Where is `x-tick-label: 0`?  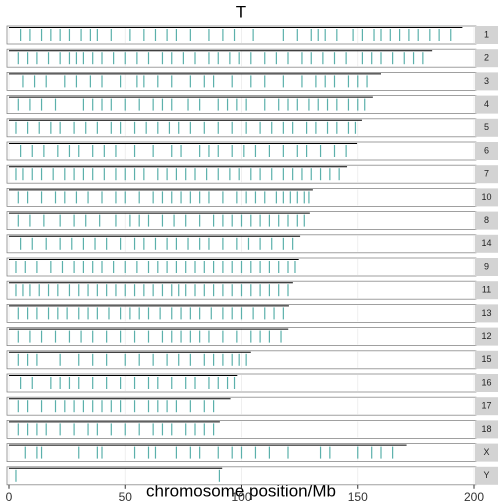 x-tick-label: 0 is located at coordinates (9, 497).